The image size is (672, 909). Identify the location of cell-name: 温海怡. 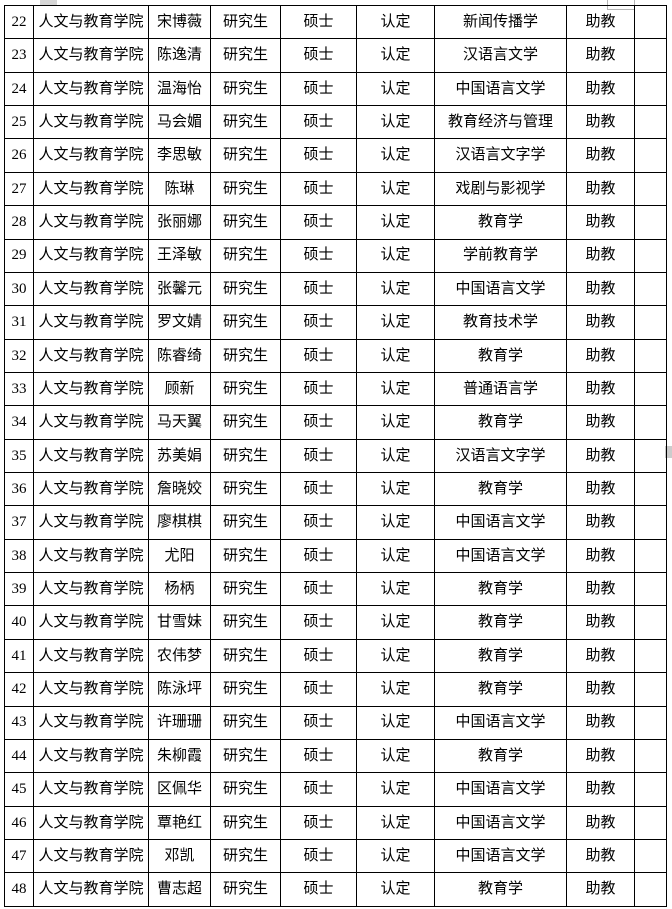
(179, 89).